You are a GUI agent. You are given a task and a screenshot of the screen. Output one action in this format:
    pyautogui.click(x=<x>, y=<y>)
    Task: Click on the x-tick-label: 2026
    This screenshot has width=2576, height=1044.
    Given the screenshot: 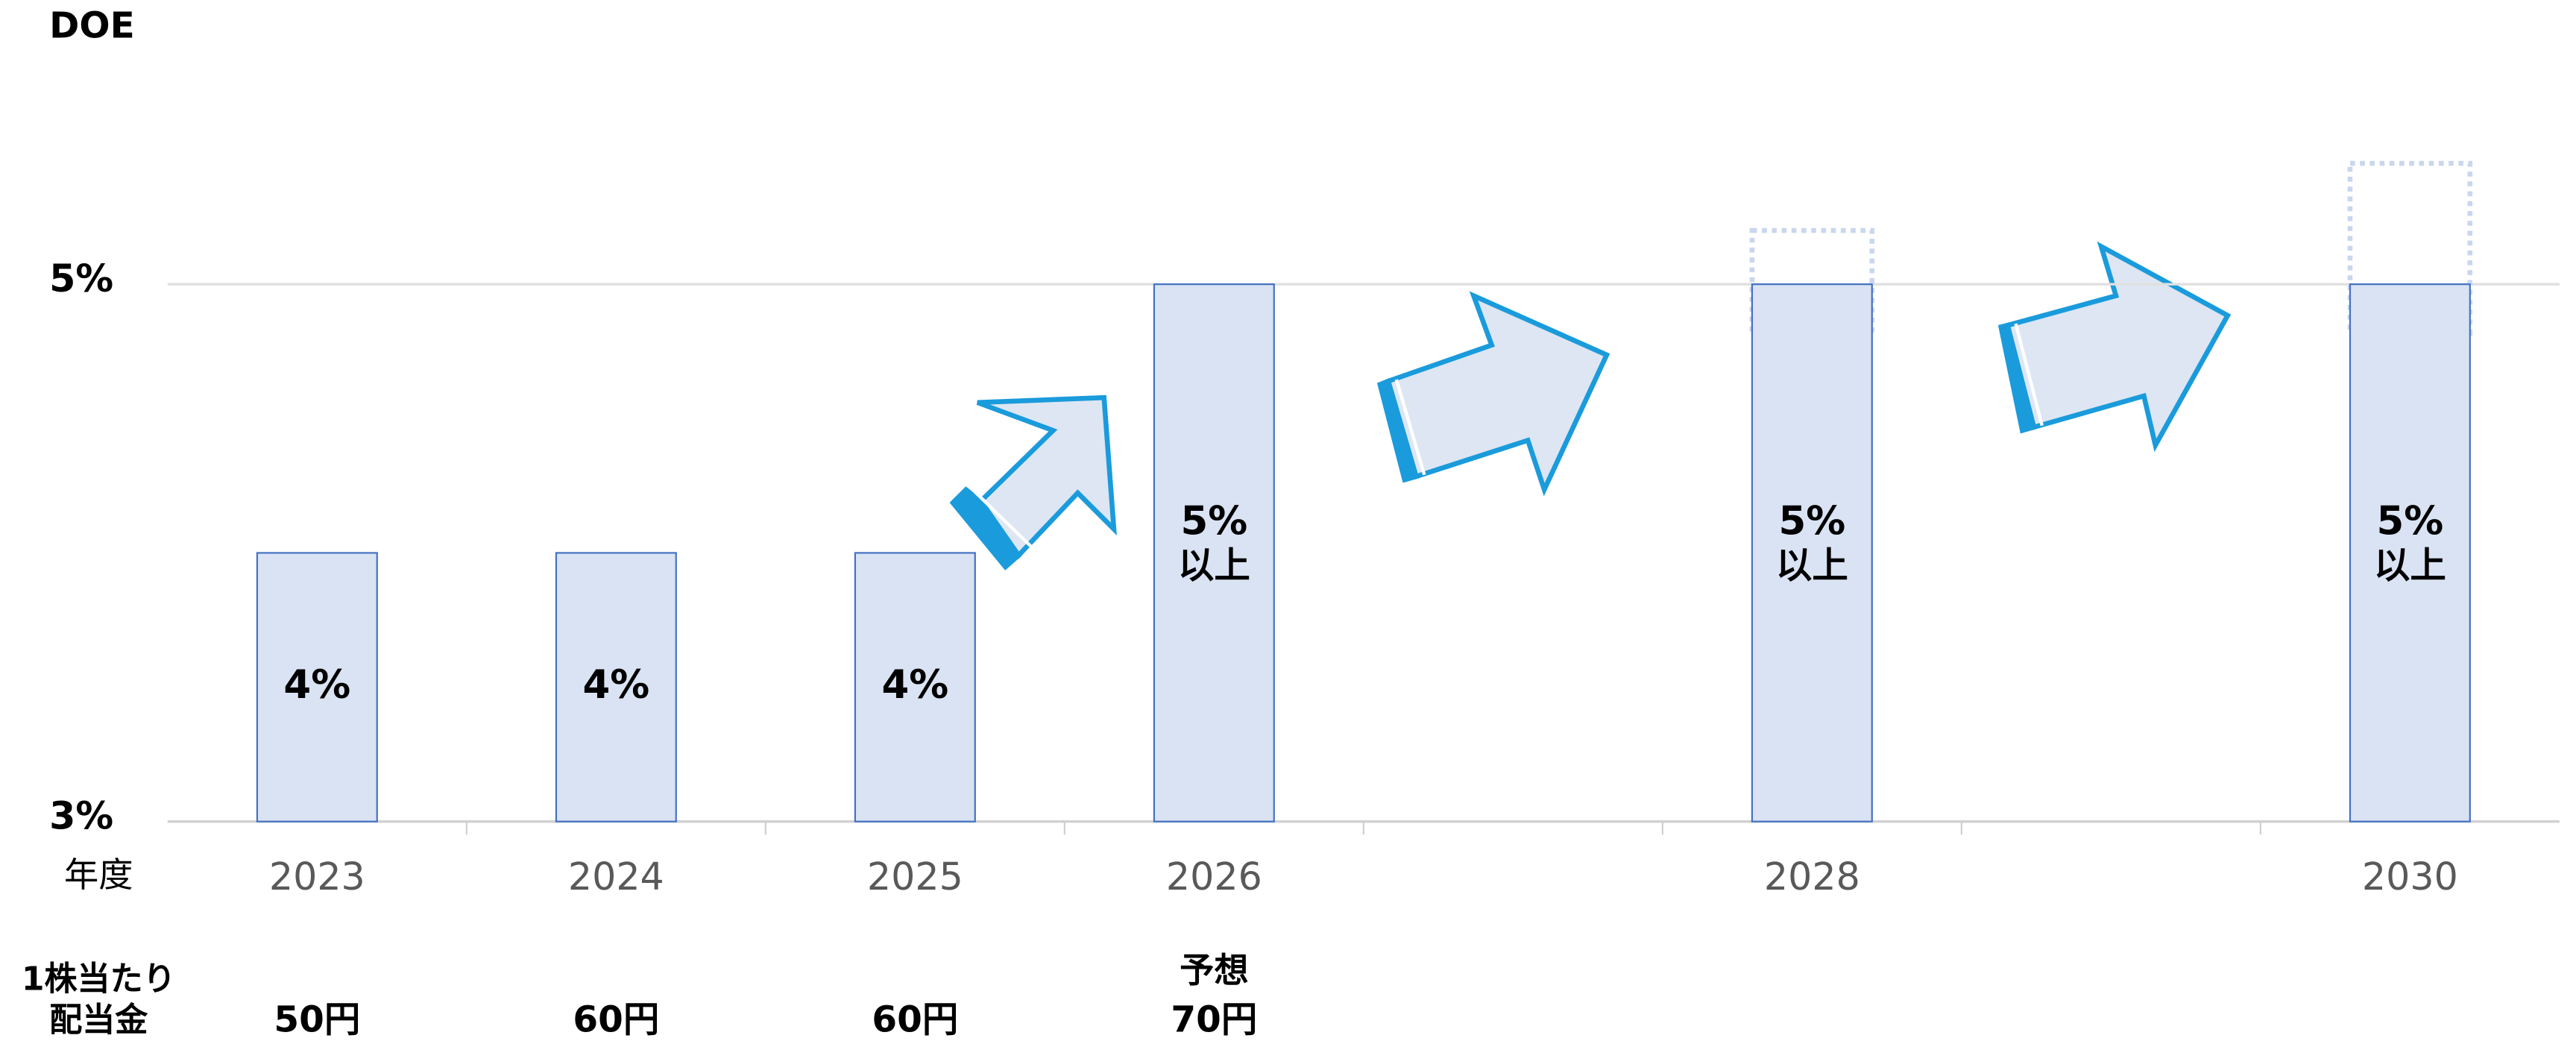 What is the action you would take?
    pyautogui.click(x=1214, y=877)
    